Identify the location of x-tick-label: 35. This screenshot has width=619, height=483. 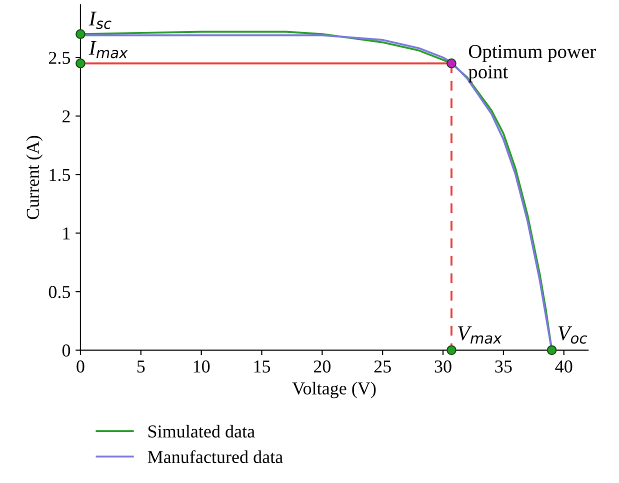
(503, 366).